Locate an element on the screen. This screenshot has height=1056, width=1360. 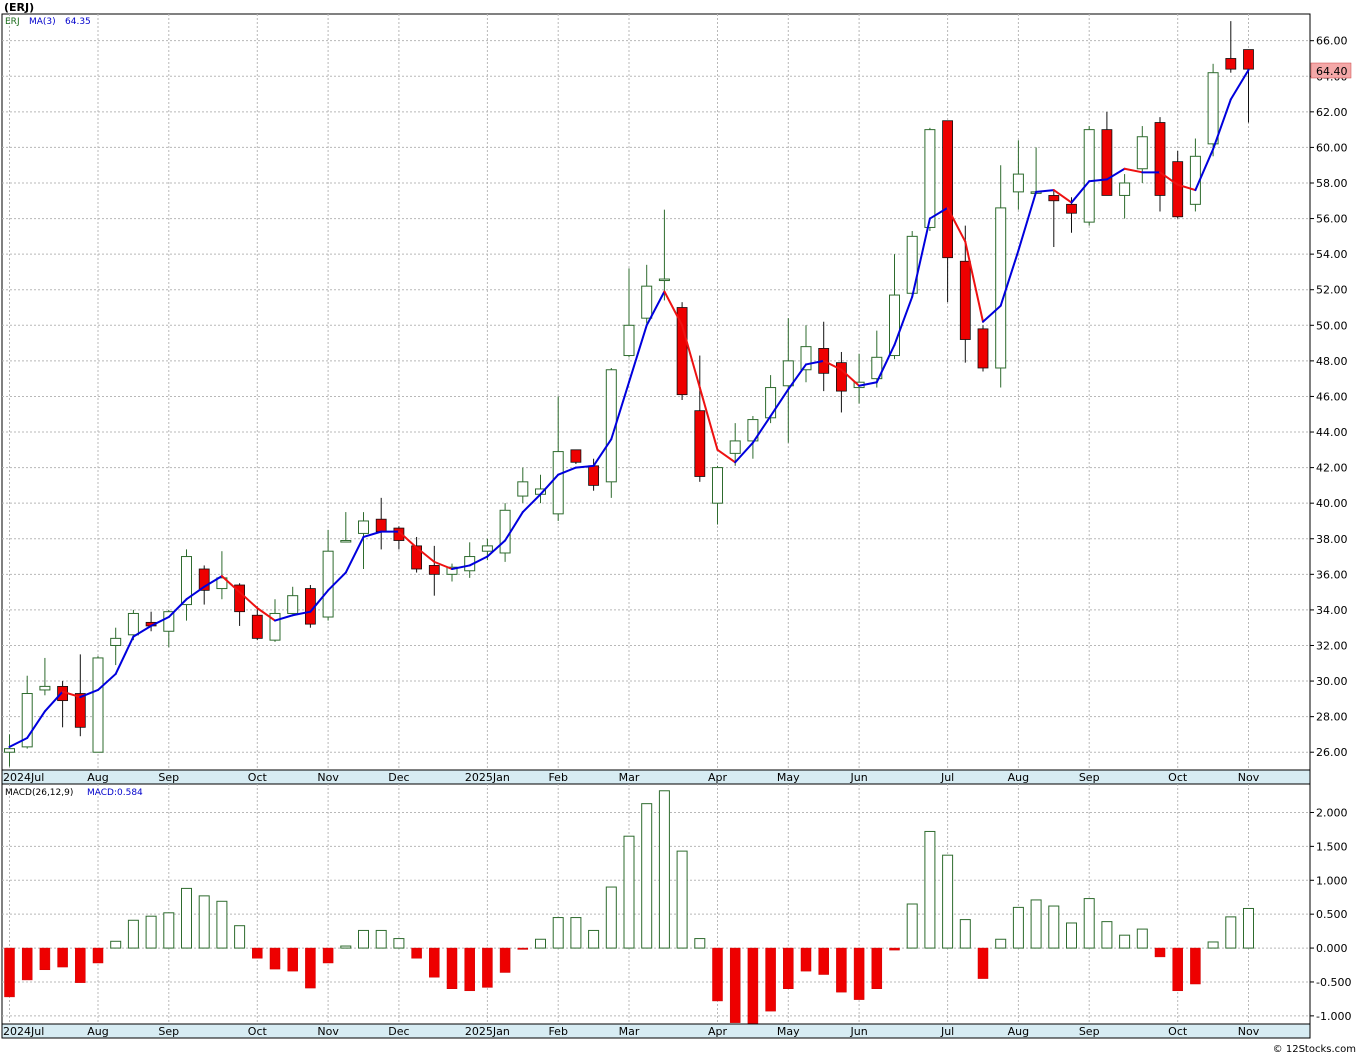
price-tick-label: 46.00 is located at coordinates (1332, 396).